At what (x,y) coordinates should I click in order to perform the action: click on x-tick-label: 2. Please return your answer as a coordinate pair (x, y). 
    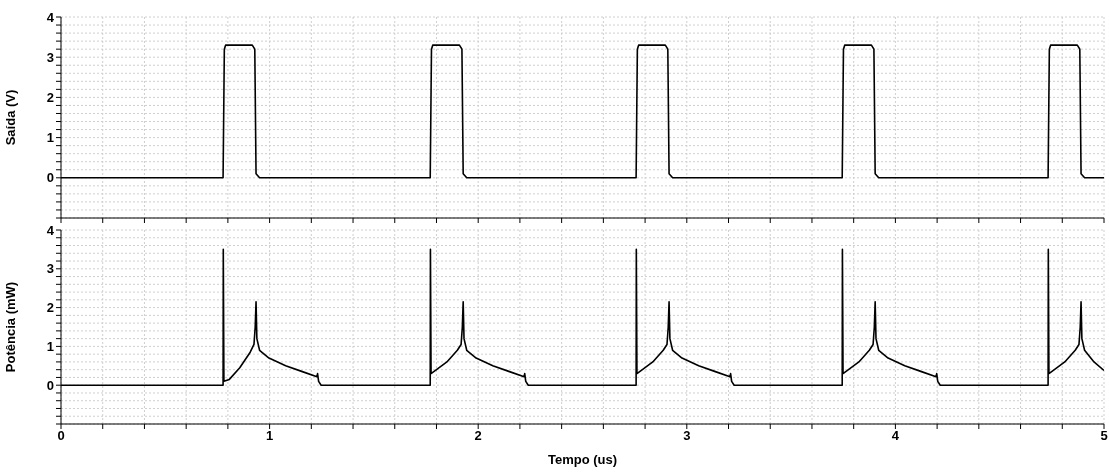
    Looking at the image, I should click on (478, 436).